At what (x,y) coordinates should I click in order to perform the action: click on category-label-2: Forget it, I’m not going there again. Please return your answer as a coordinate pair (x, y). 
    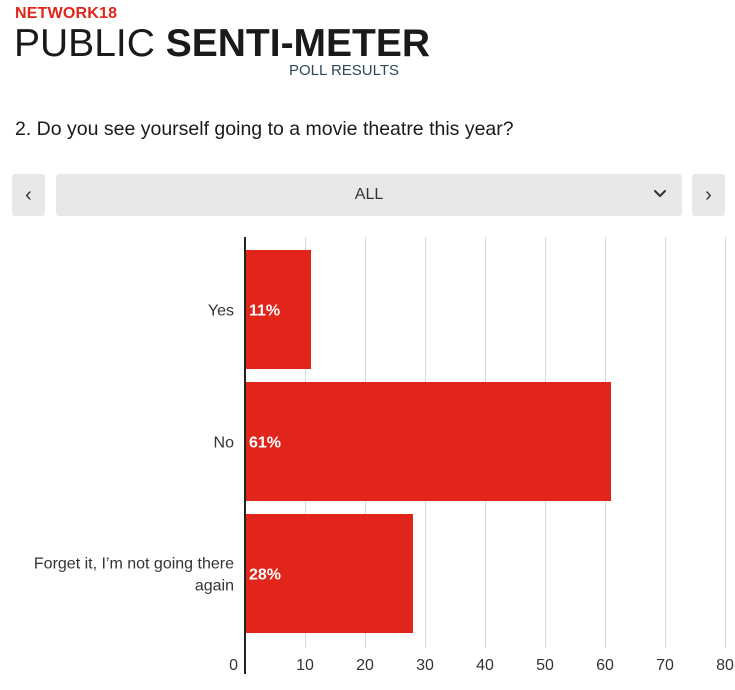
    Looking at the image, I should click on (134, 575).